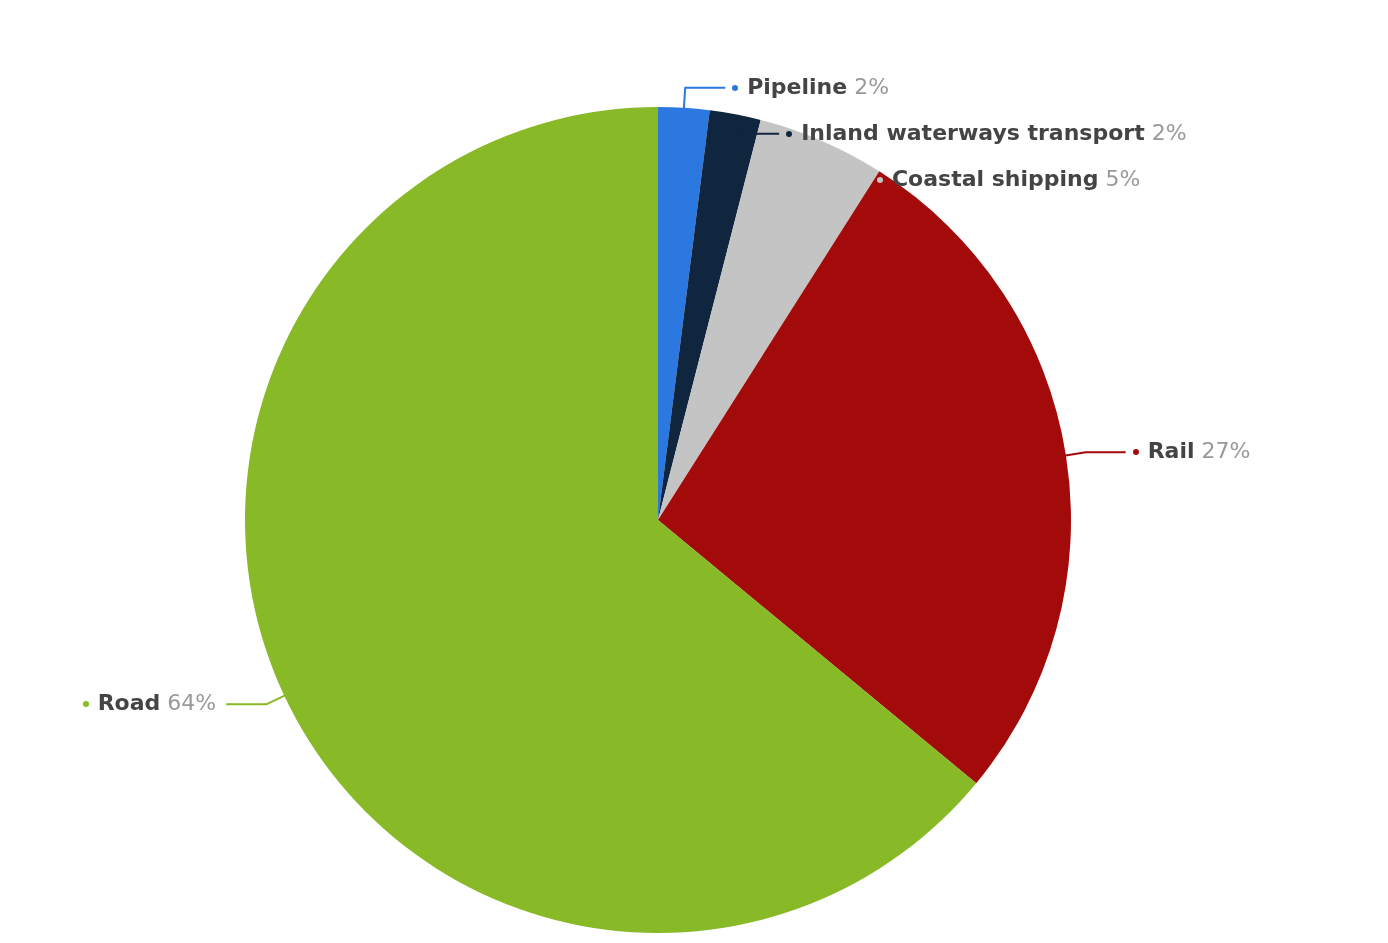 The image size is (1388, 943). Describe the element at coordinates (129, 703) in the screenshot. I see `legend-label: Road` at that location.